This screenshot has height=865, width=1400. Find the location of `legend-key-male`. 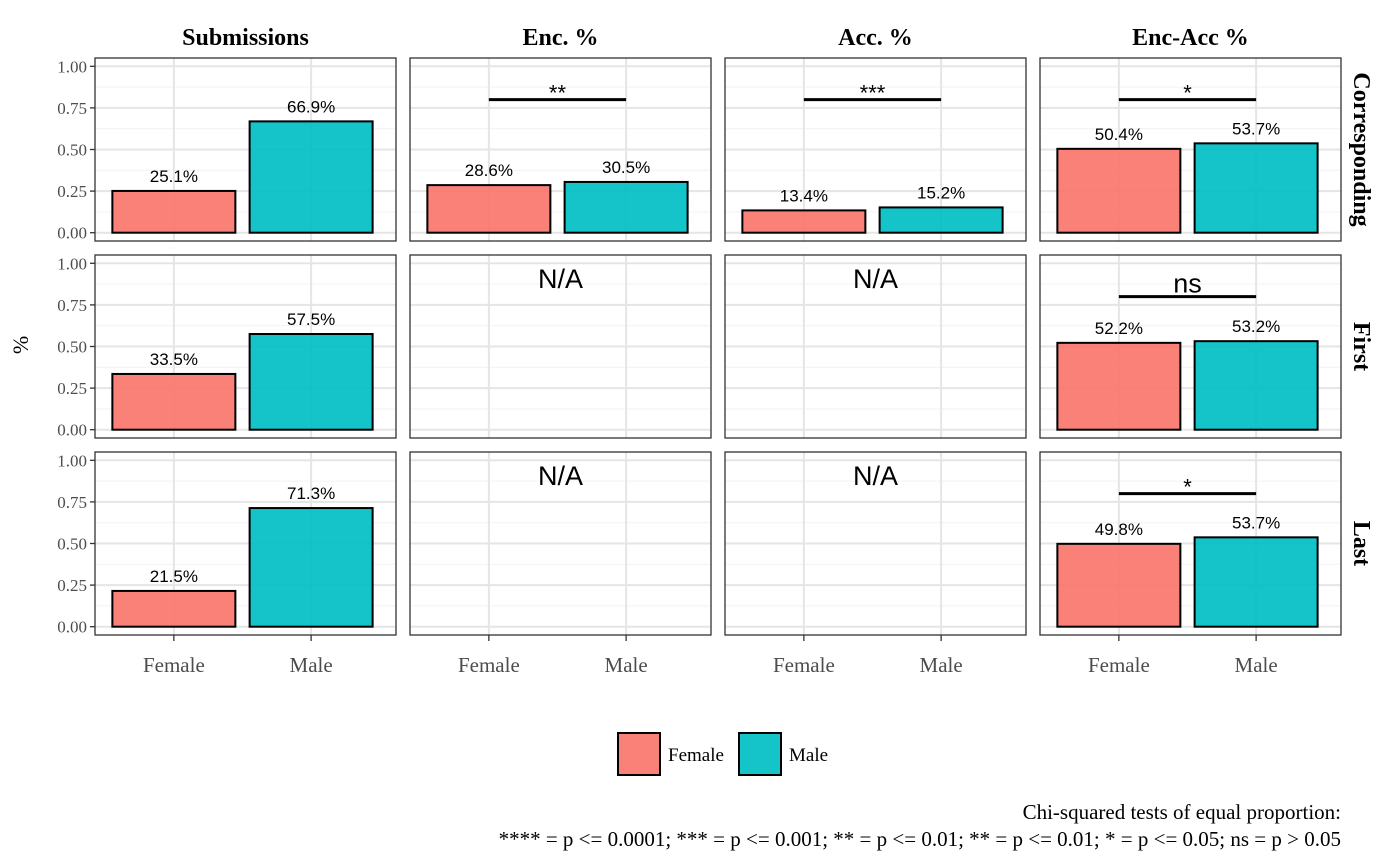

legend-key-male is located at coordinates (760, 754).